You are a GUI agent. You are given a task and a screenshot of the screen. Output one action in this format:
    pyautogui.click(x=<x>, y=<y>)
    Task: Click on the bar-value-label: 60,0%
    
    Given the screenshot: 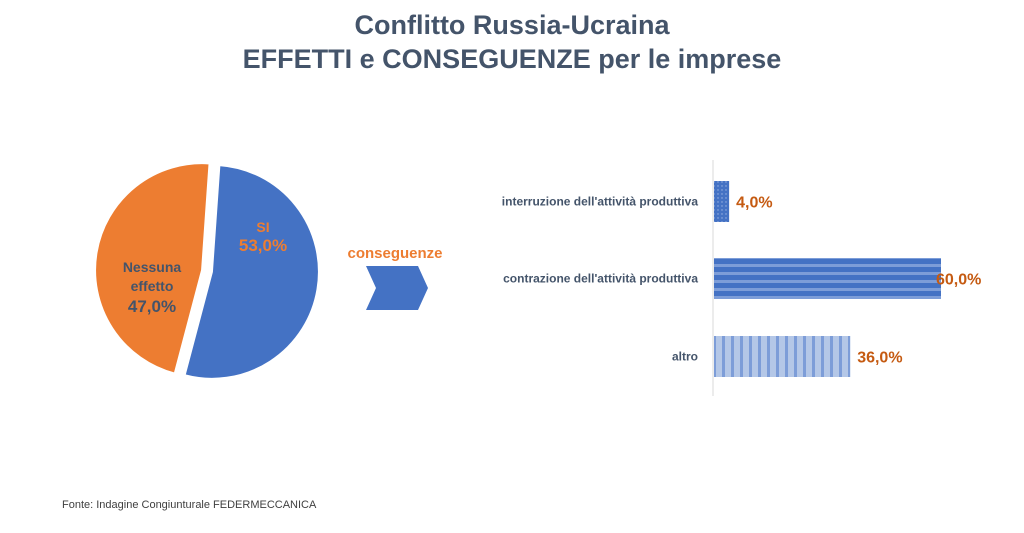 What is the action you would take?
    pyautogui.click(x=958, y=280)
    